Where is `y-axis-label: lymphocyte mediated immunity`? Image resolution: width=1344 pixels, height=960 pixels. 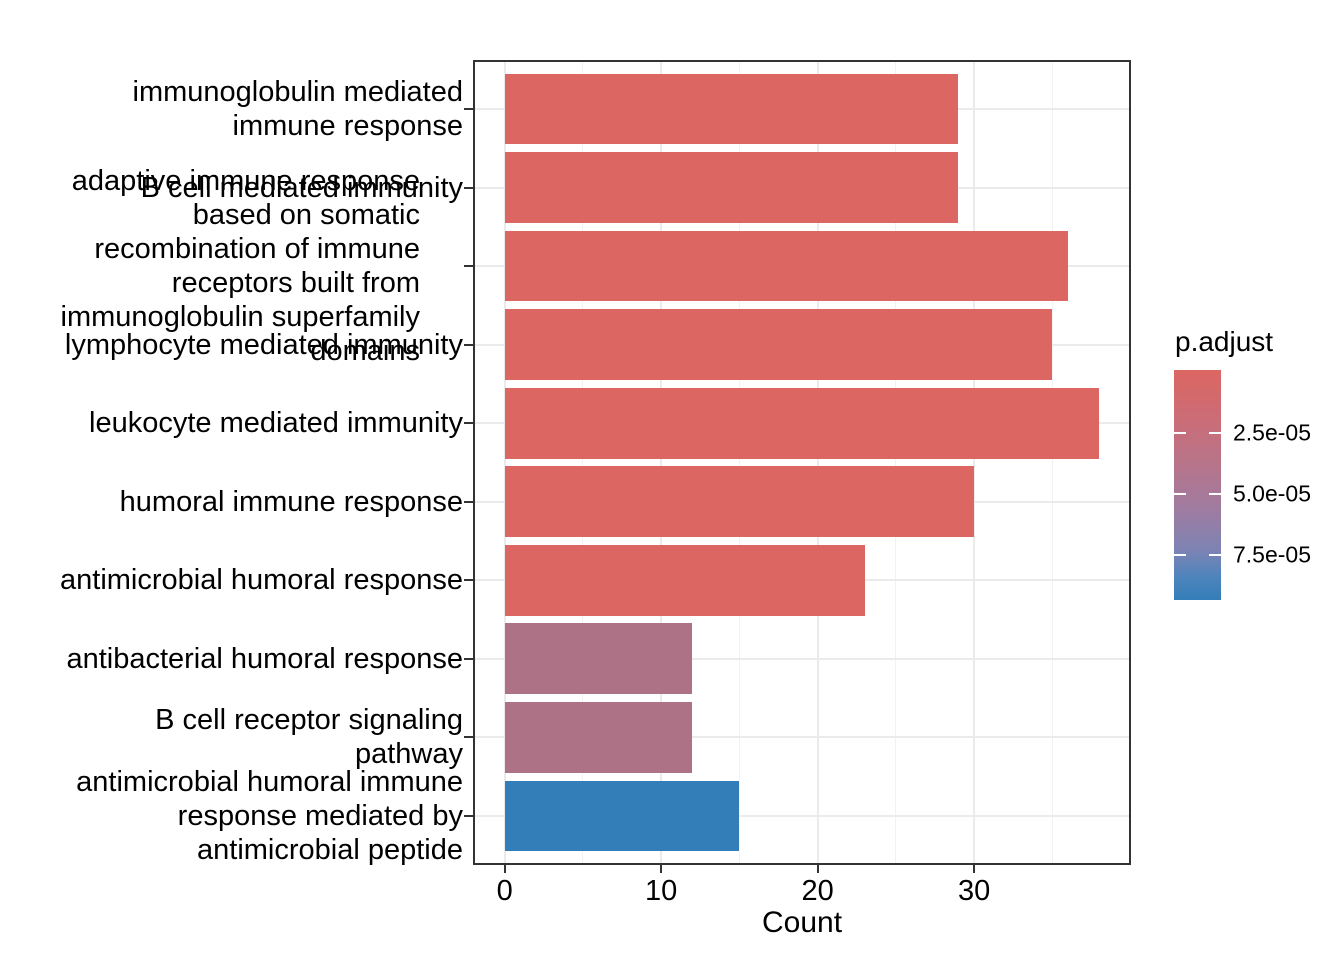 y-axis-label: lymphocyte mediated immunity is located at coordinates (231, 345).